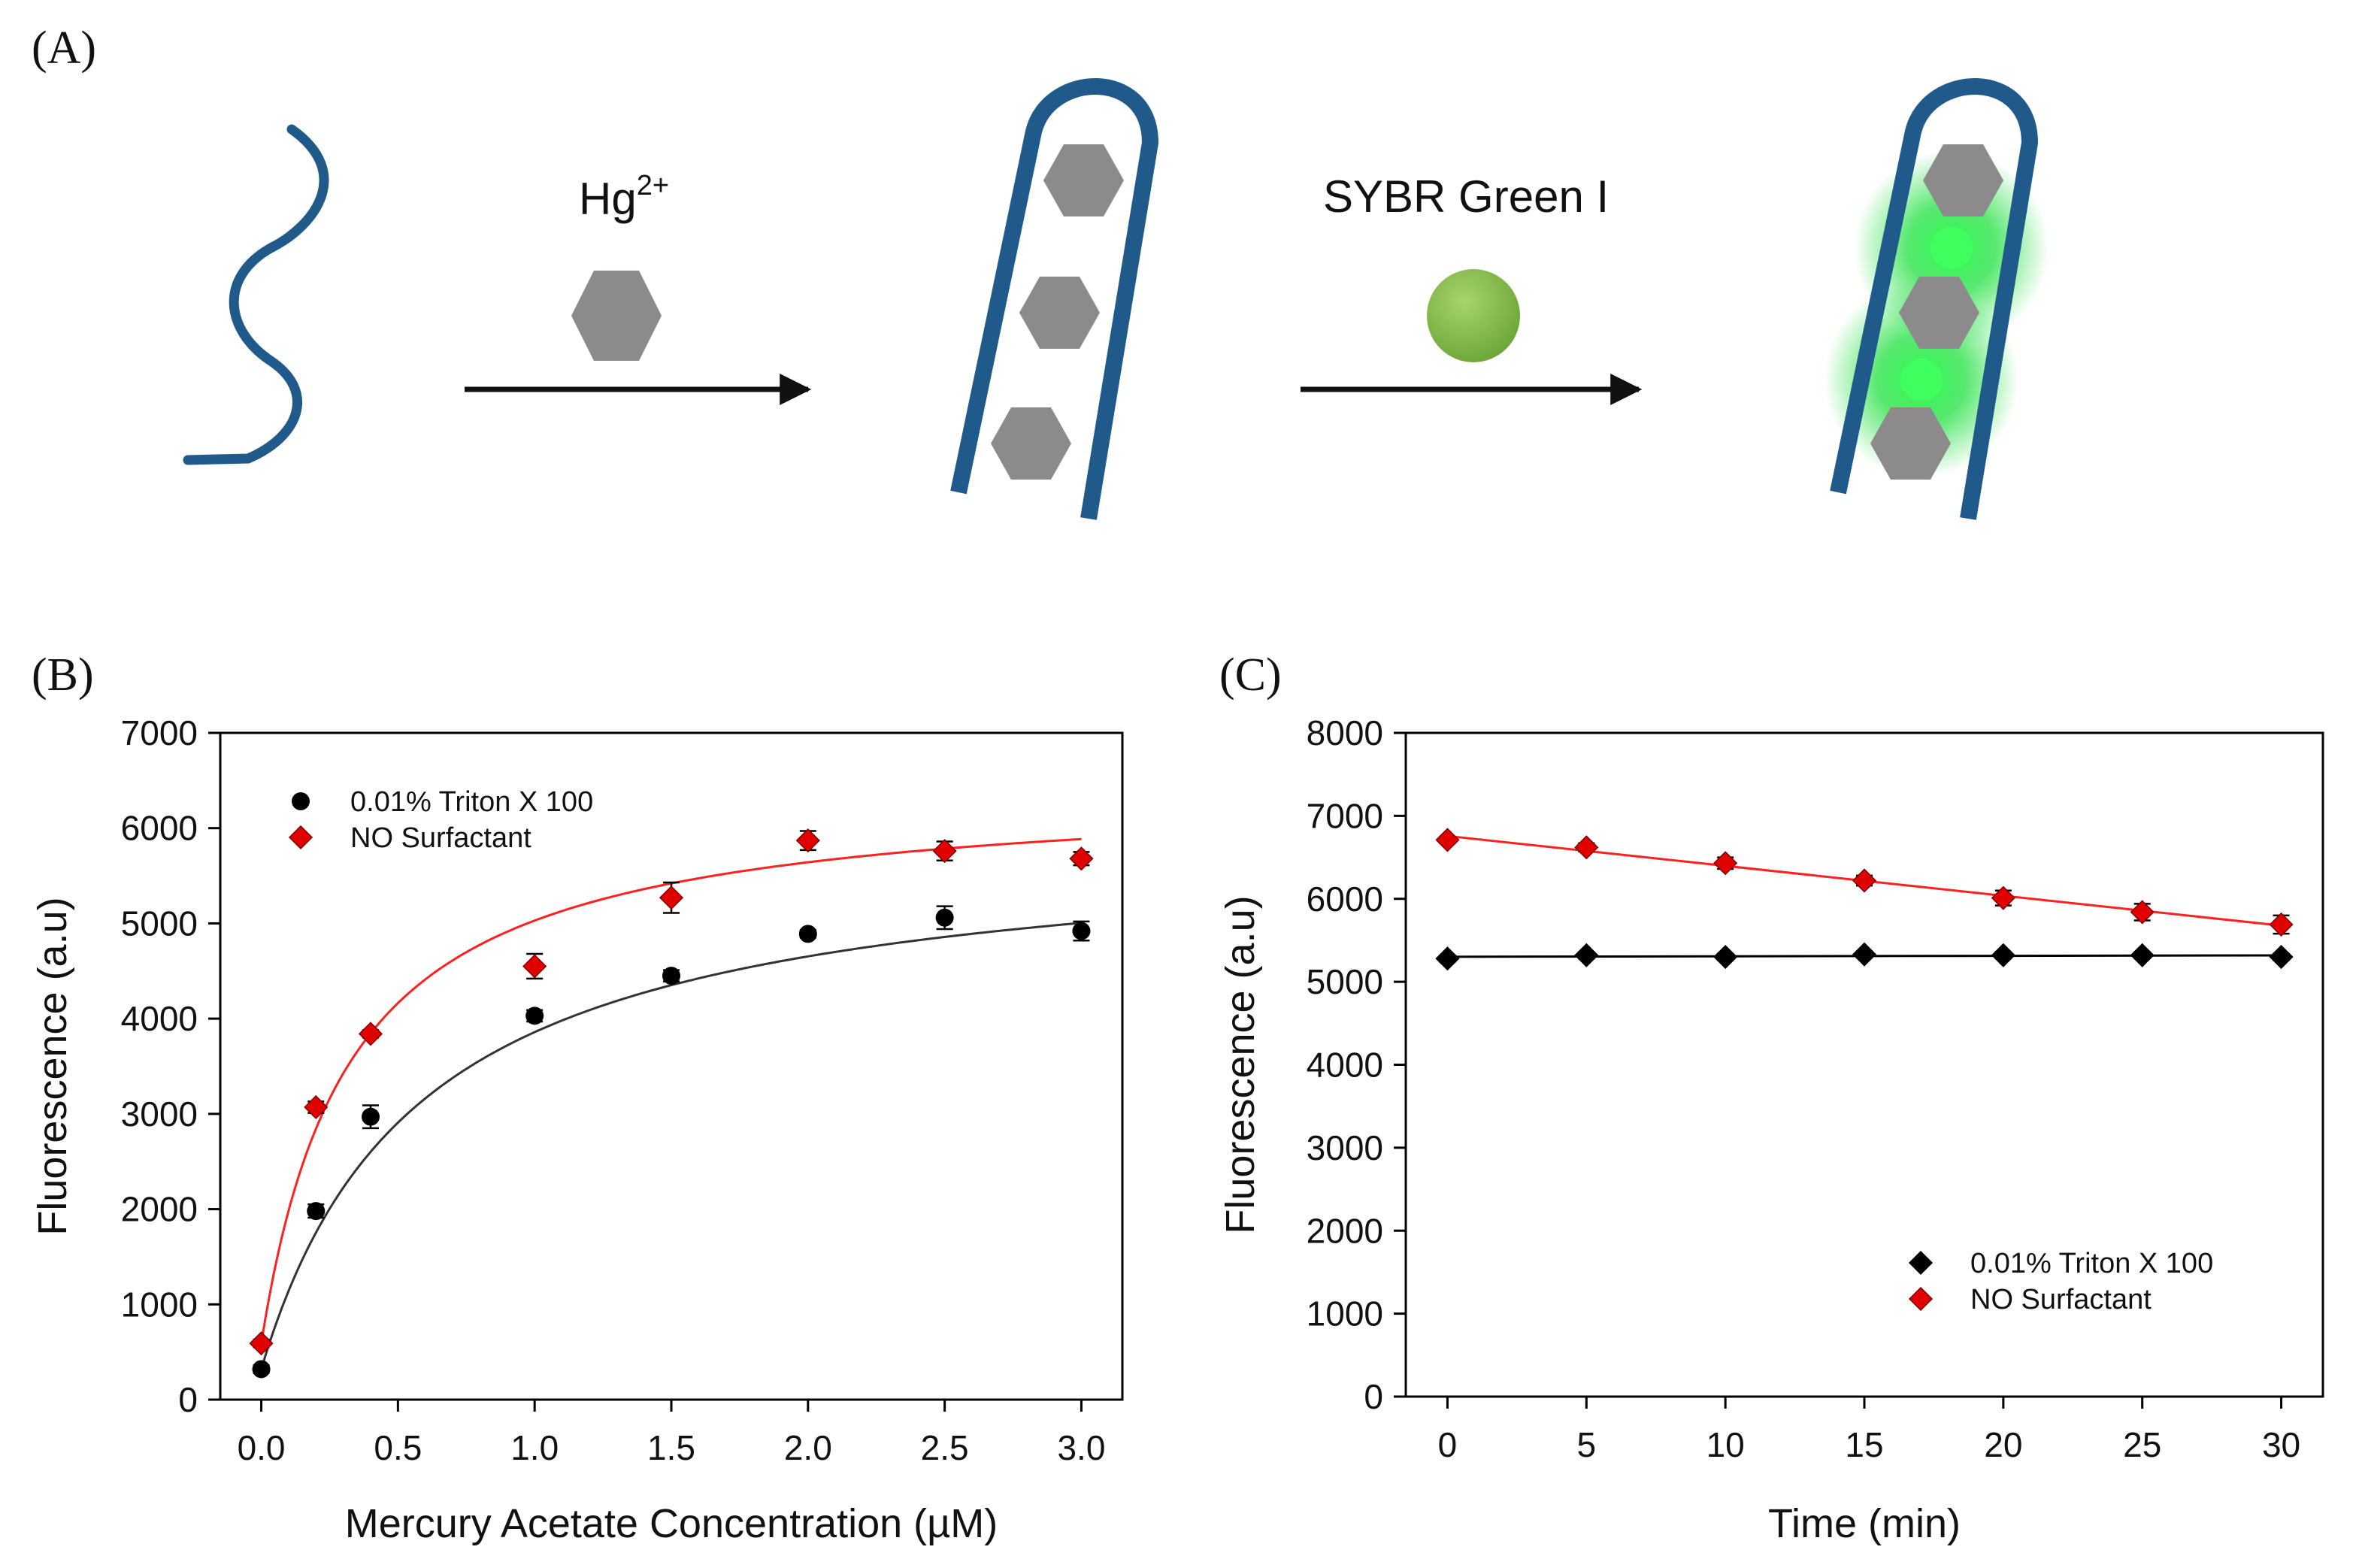  Describe the element at coordinates (1587, 1444) in the screenshot. I see `x-tick-label: 5` at that location.